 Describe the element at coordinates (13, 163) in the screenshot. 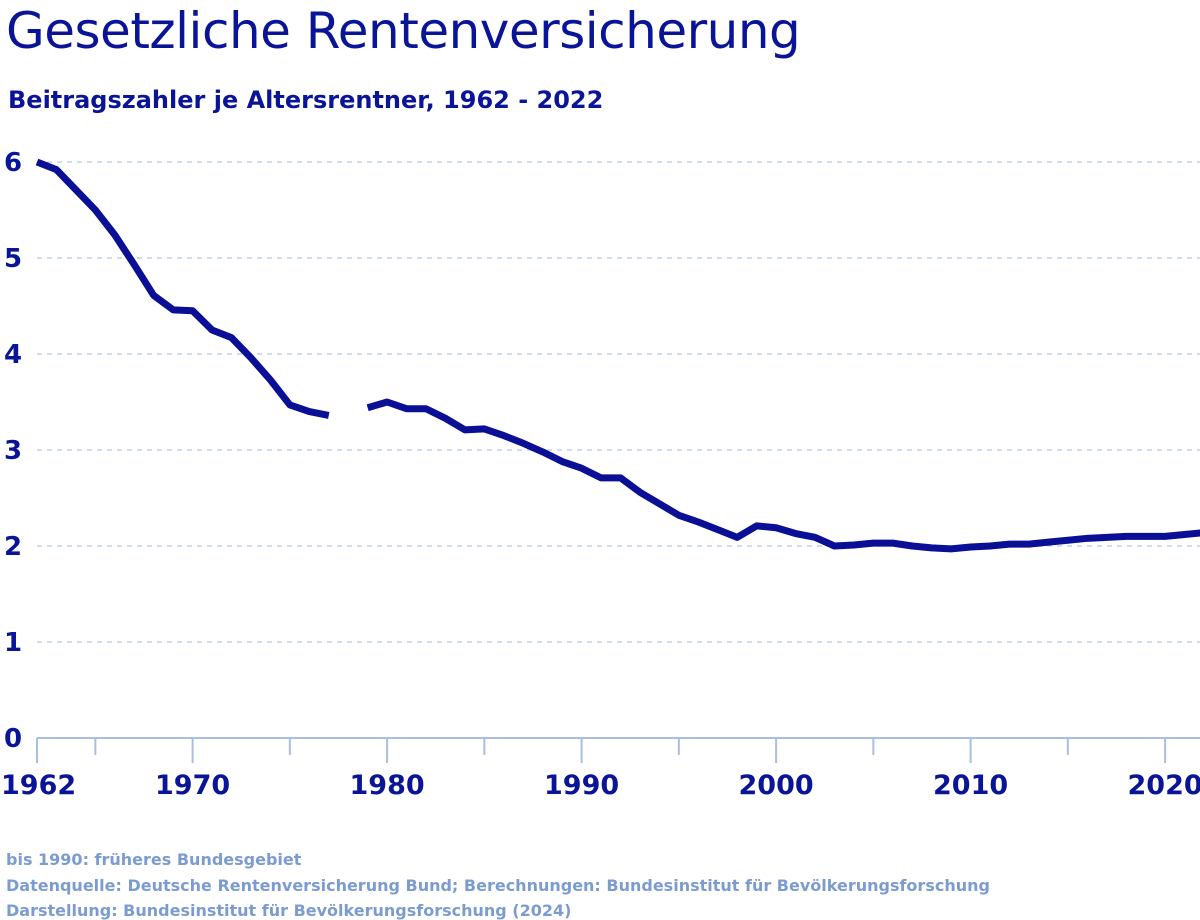

I see `y-tick-label: 6` at that location.